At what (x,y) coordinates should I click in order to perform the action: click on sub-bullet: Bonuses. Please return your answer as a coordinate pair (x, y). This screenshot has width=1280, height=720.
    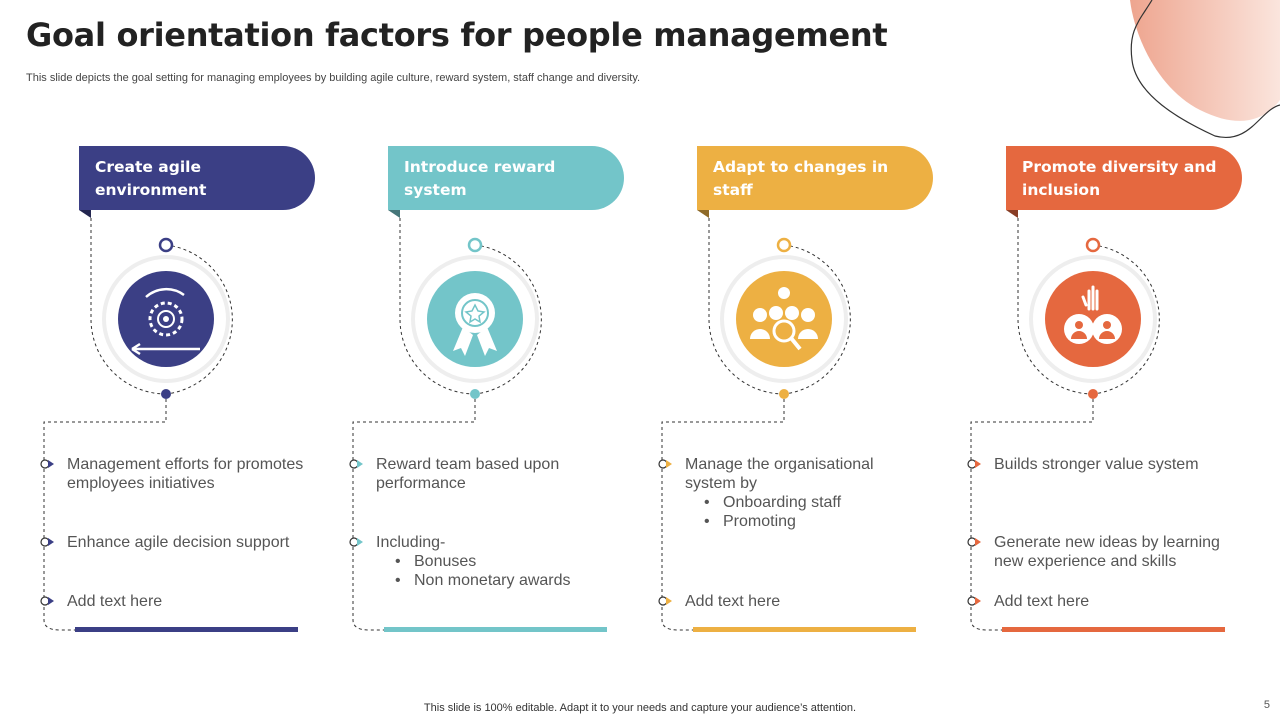
    Looking at the image, I should click on (515, 561).